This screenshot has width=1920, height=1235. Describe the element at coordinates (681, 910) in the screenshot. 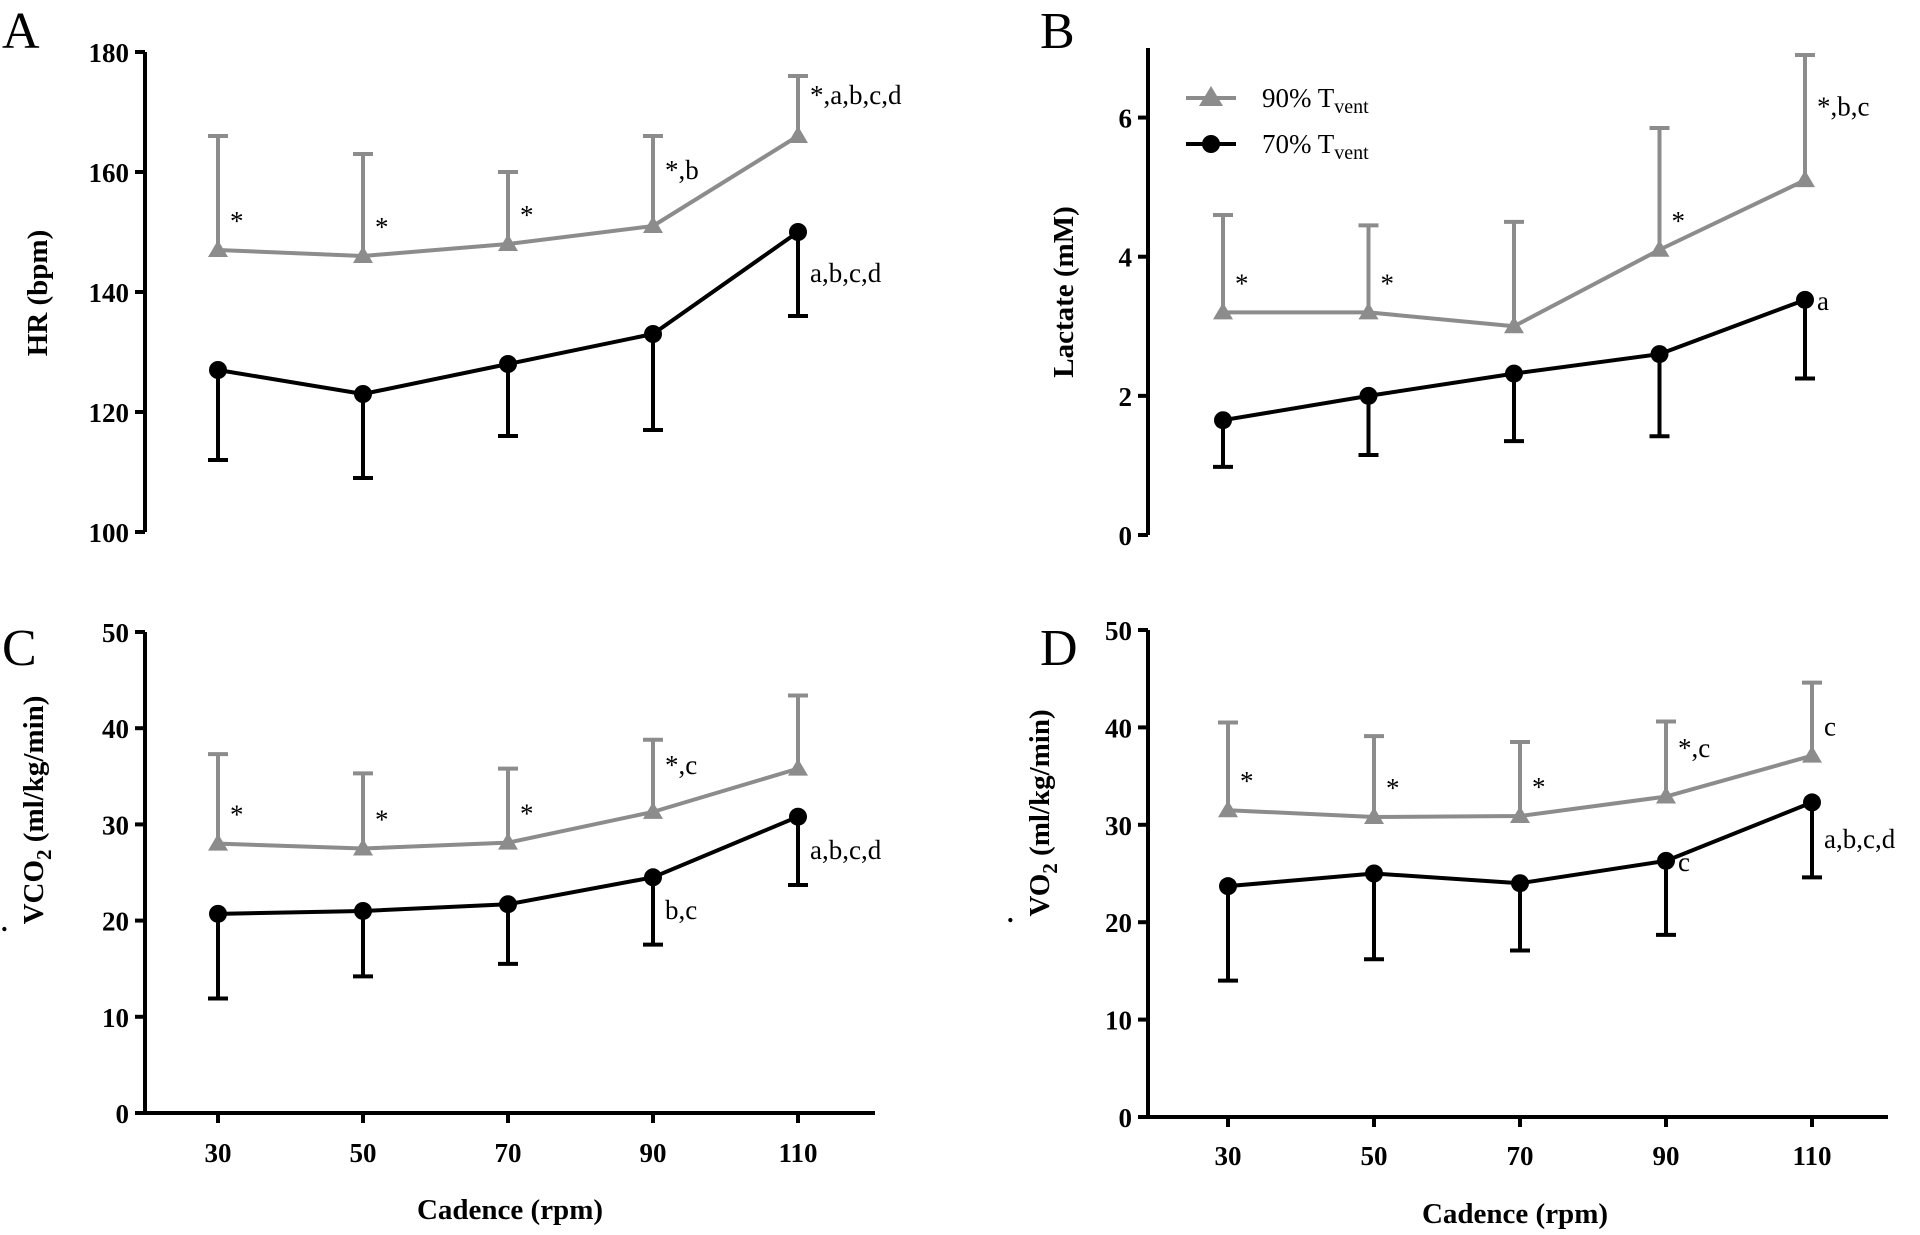

I see `significance-label: b,c` at that location.